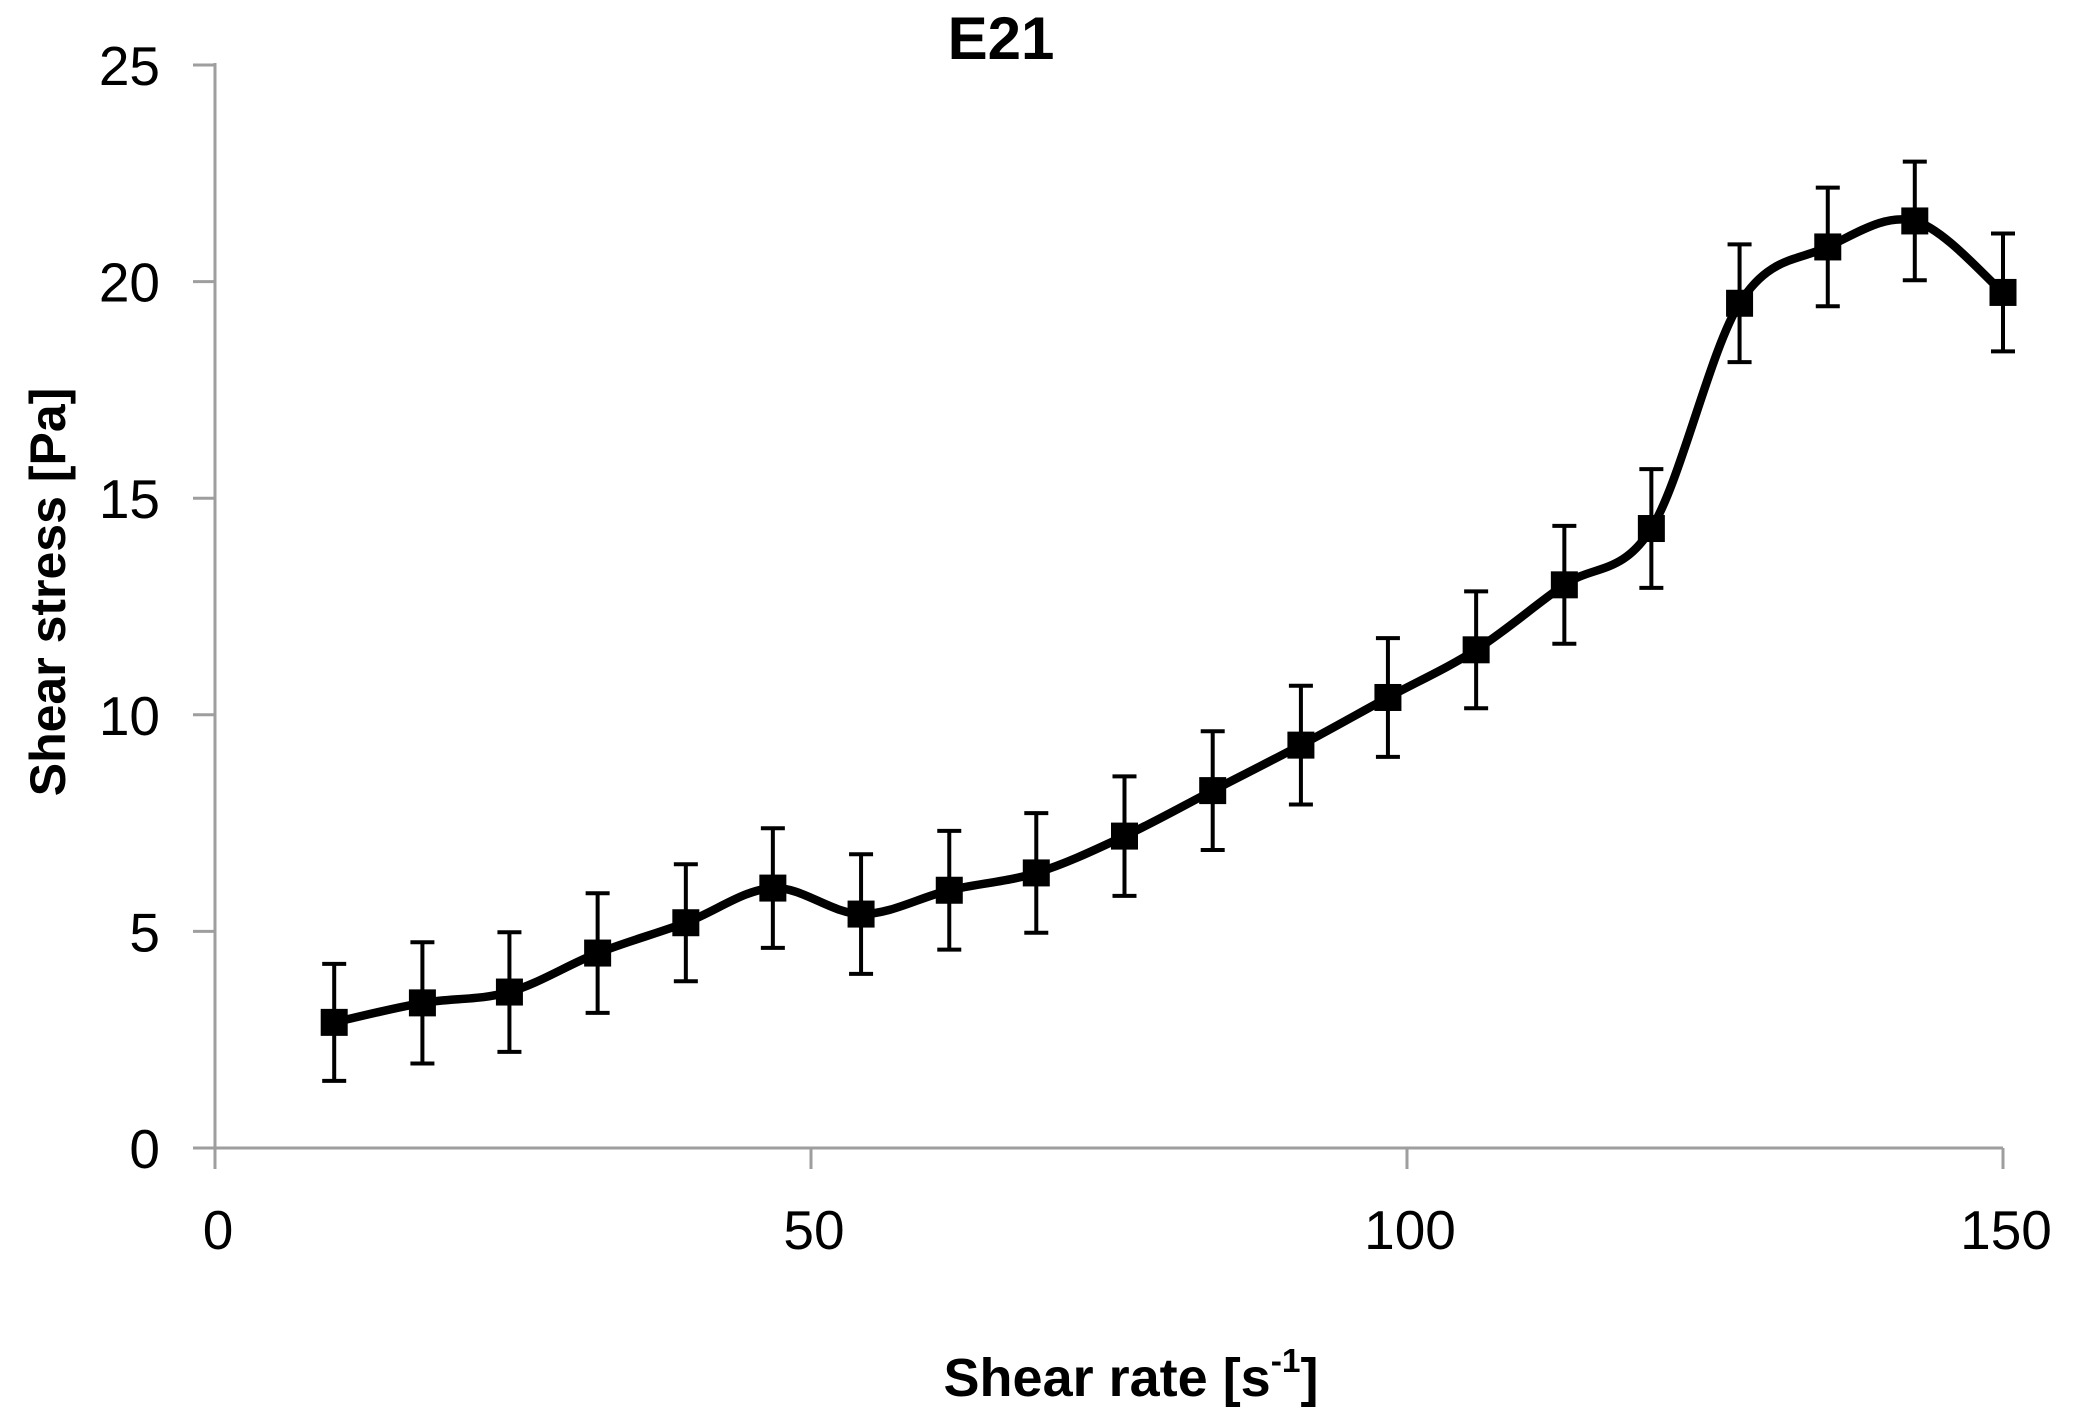 The width and height of the screenshot is (2082, 1428). Describe the element at coordinates (129, 499) in the screenshot. I see `y-tick-label: 15` at that location.